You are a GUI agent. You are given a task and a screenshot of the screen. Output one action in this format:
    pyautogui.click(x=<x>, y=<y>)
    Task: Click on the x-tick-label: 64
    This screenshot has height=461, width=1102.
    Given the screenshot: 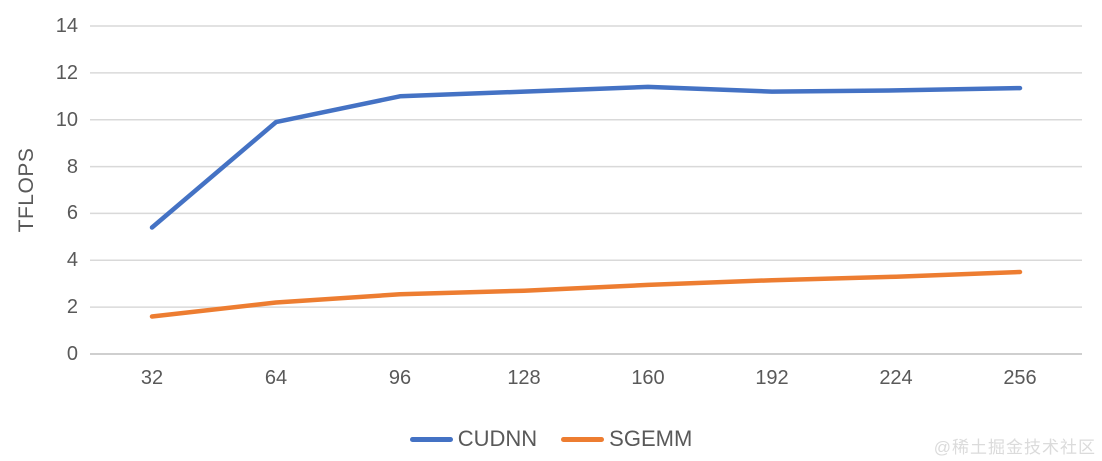 What is the action you would take?
    pyautogui.click(x=276, y=378)
    